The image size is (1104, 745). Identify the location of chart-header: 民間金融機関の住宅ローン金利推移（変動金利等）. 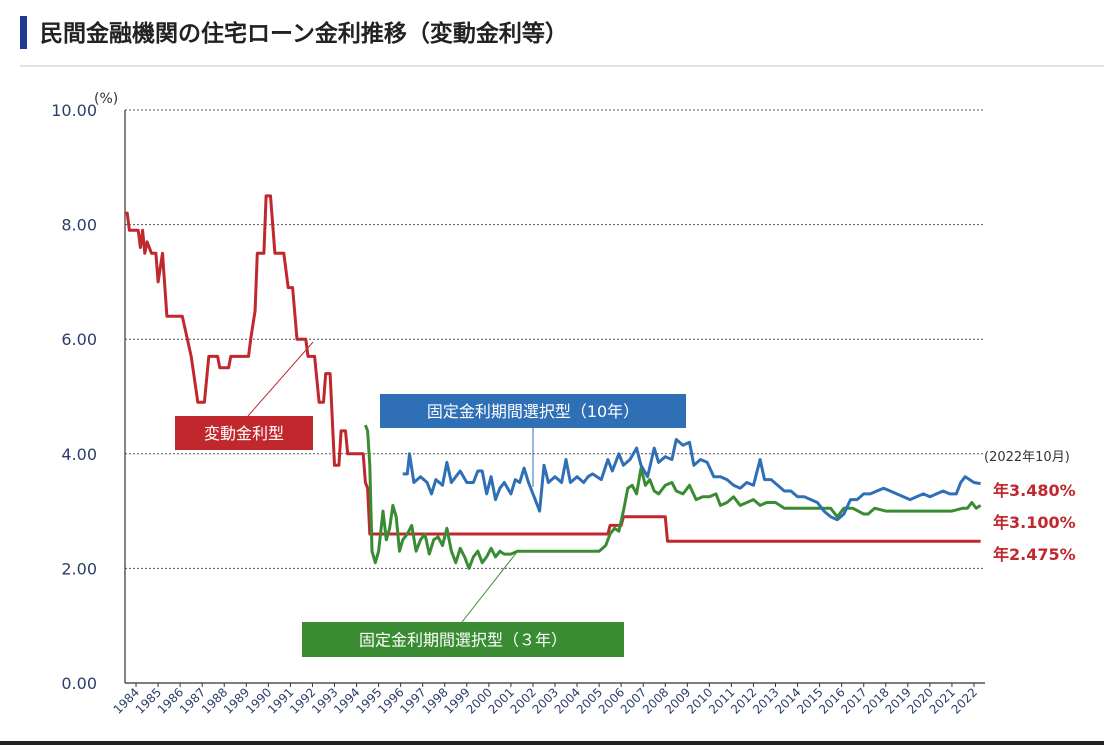
(552, 33).